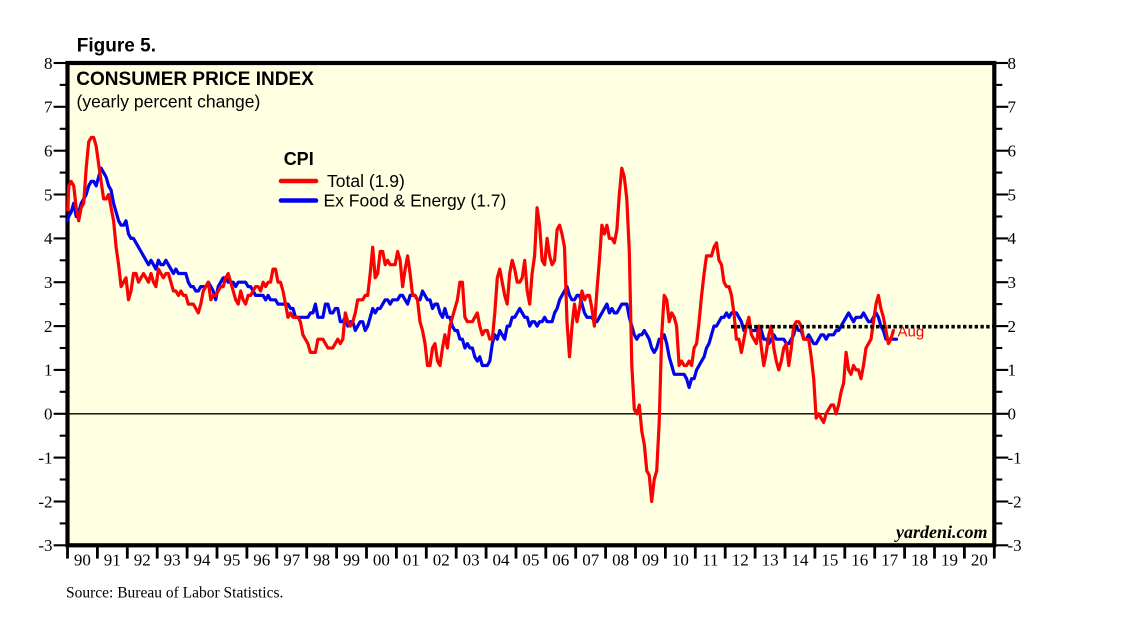  I want to click on svg-text: 19, so click(949, 560).